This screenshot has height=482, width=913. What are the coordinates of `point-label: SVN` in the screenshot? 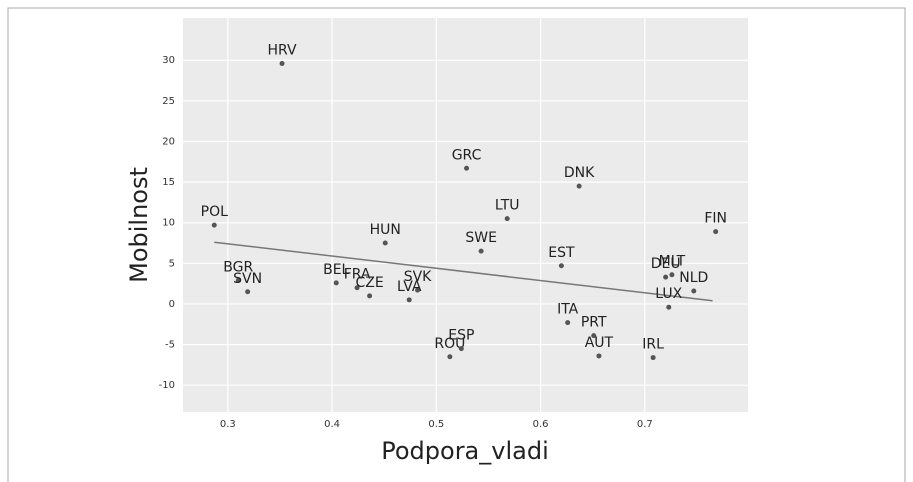 It's located at (247, 279).